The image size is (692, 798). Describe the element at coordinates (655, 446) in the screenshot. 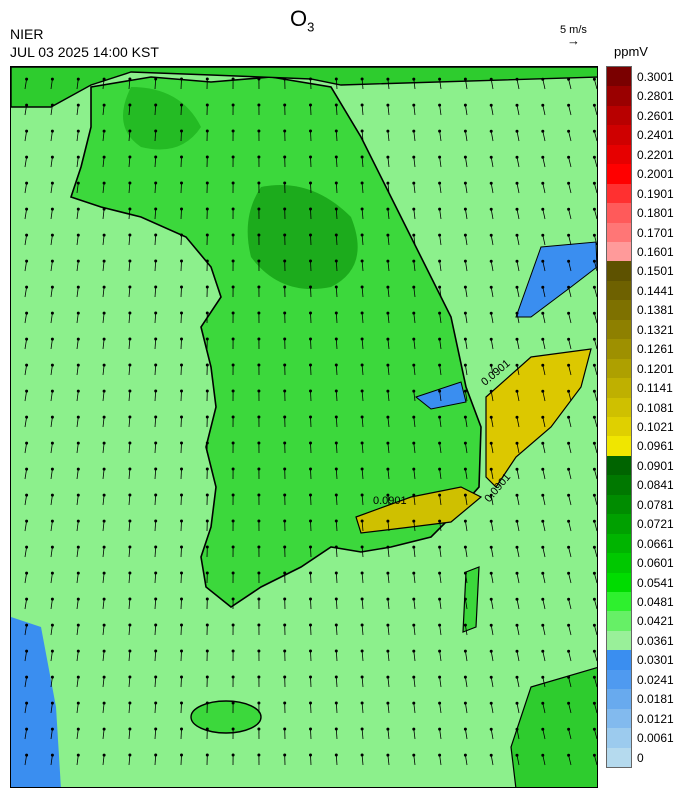

I see `legend-label: 0.0961` at that location.